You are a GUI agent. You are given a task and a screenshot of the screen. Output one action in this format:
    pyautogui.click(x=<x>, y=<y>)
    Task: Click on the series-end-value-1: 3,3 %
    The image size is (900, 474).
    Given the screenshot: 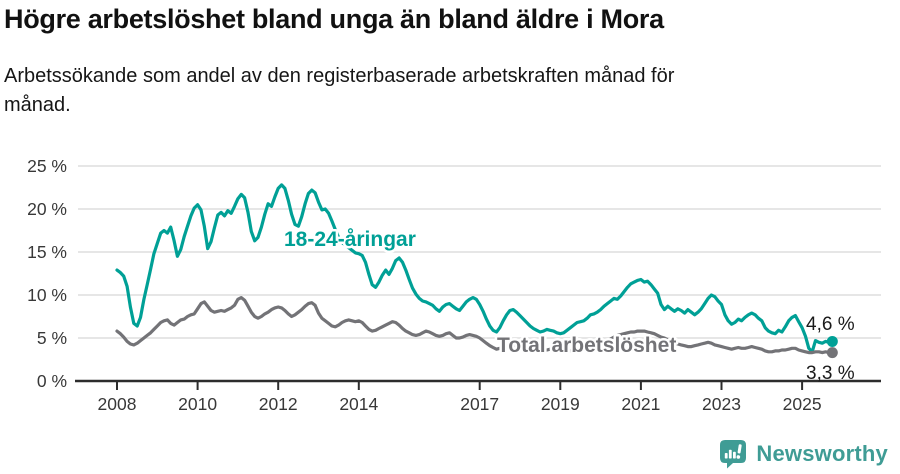 What is the action you would take?
    pyautogui.click(x=830, y=373)
    